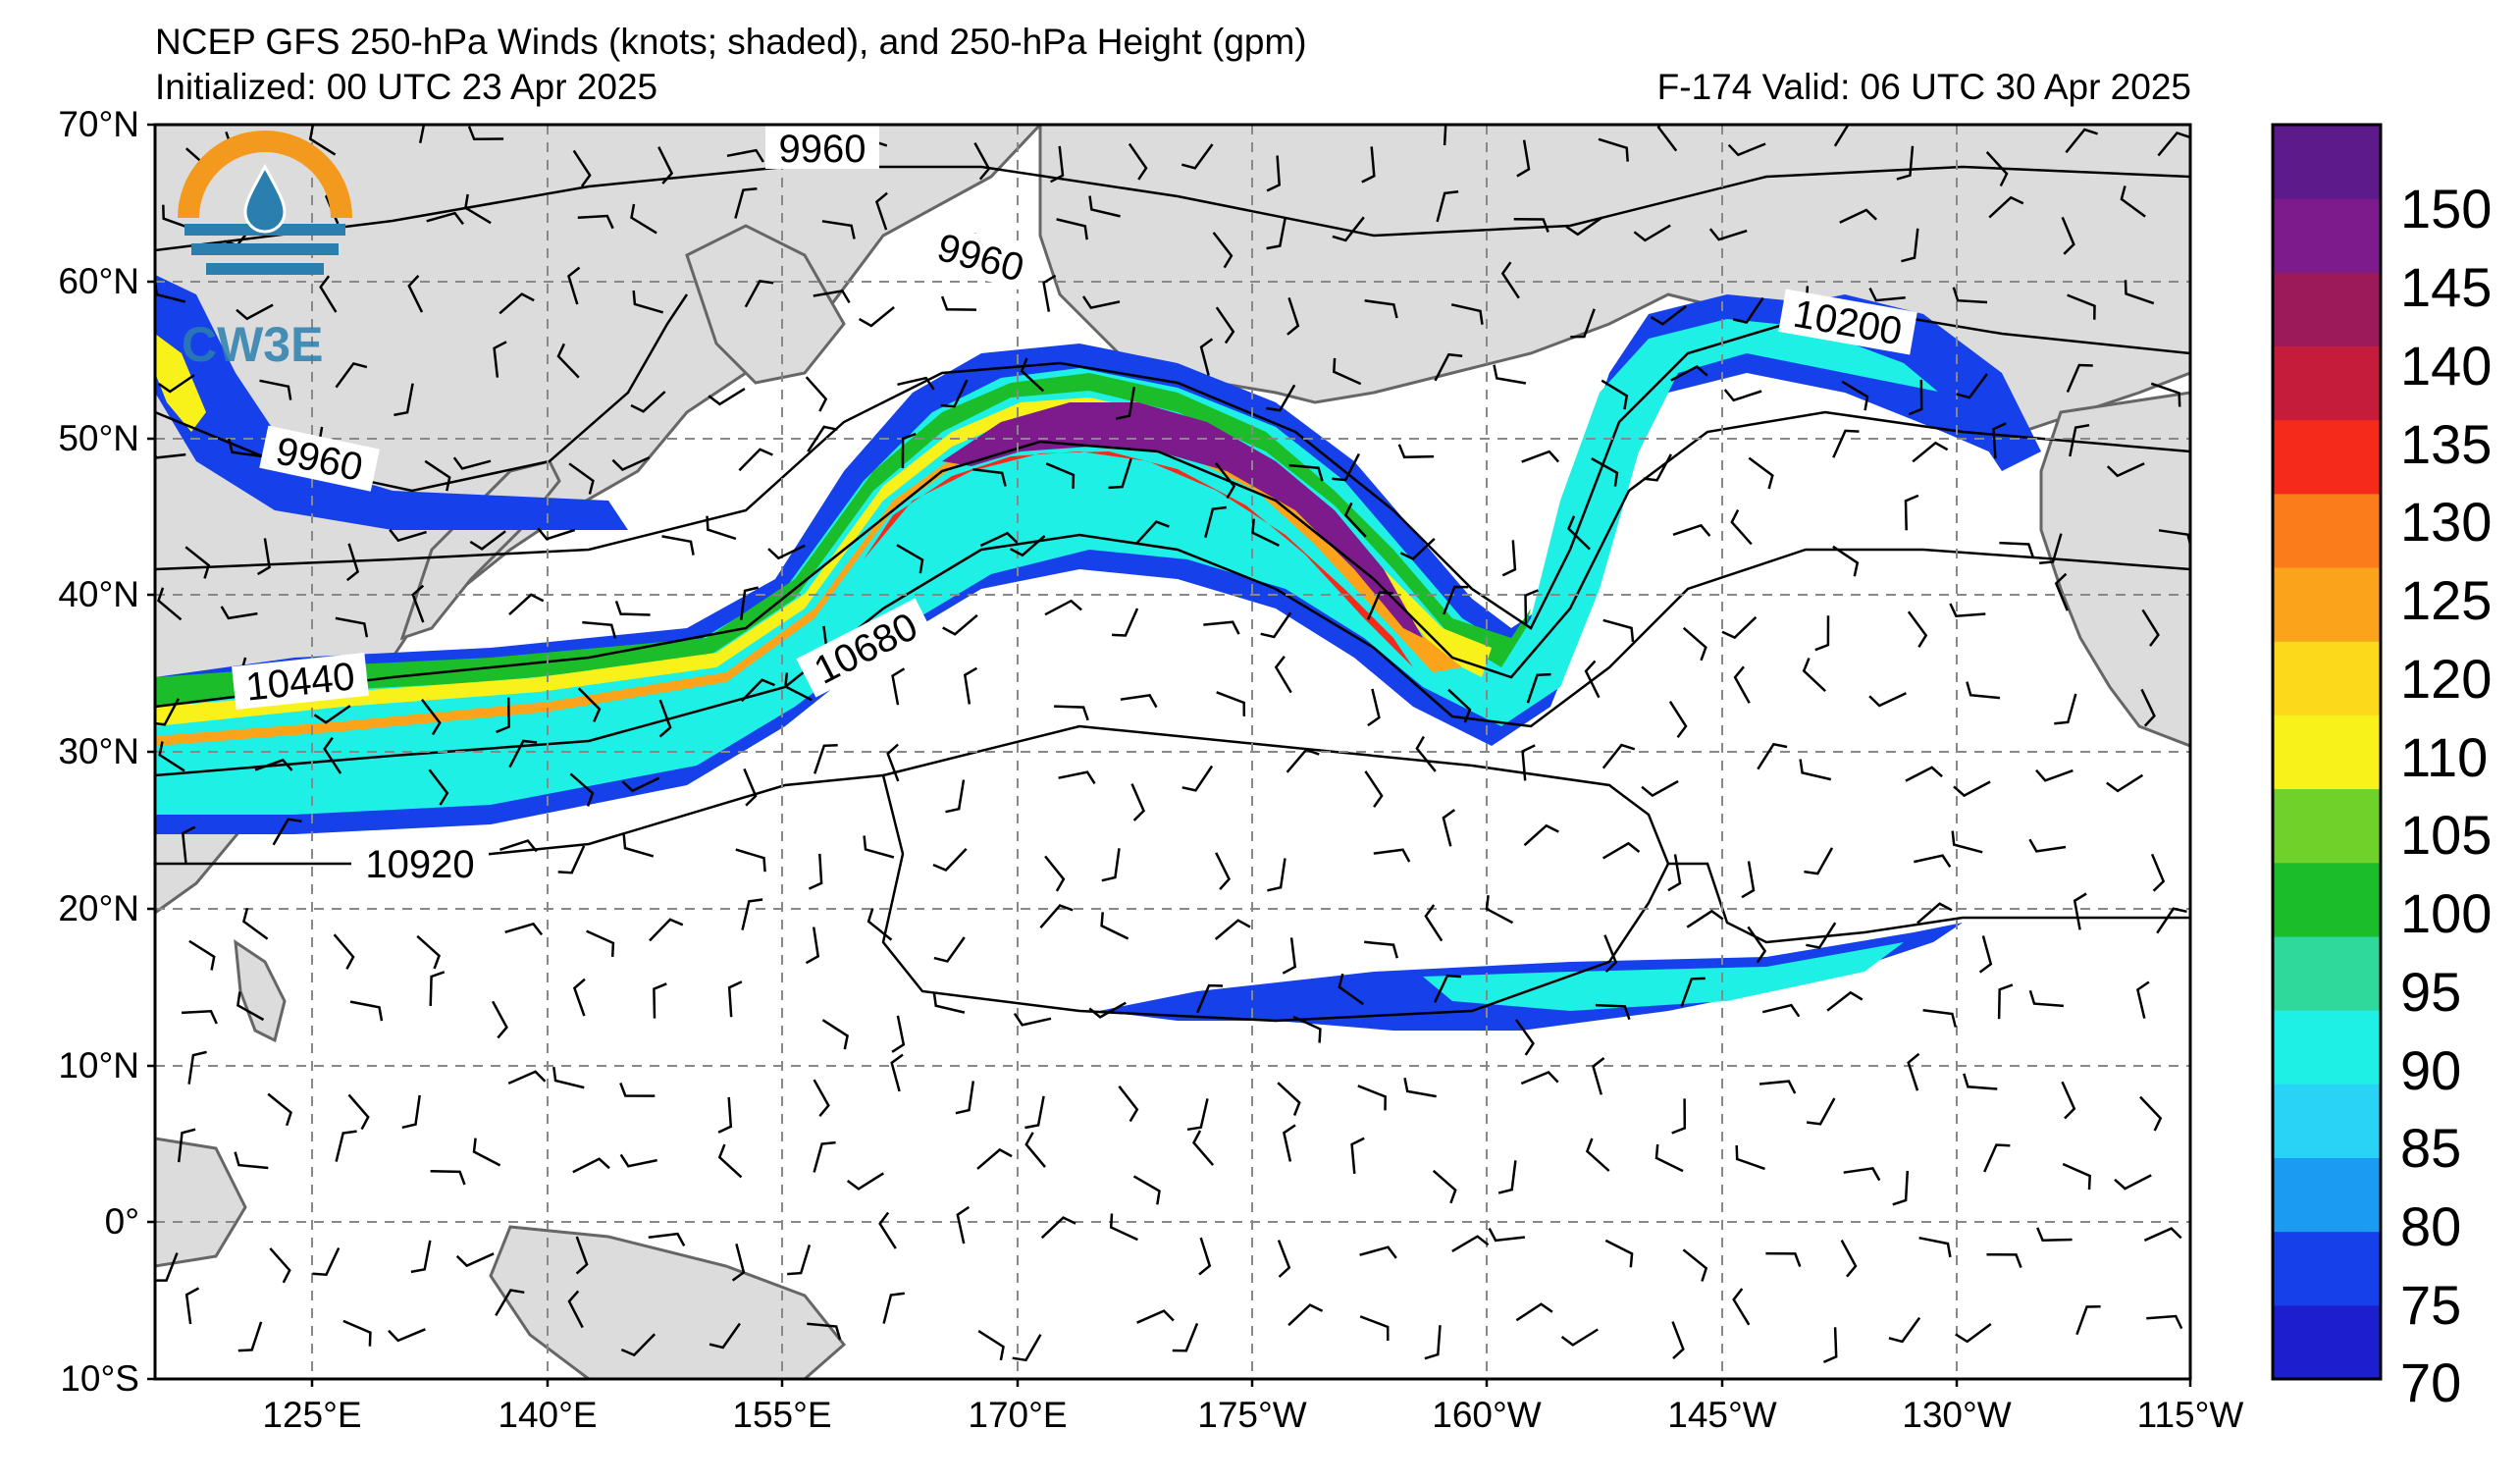  Describe the element at coordinates (99, 1378) in the screenshot. I see `lat-label: 10°S` at that location.